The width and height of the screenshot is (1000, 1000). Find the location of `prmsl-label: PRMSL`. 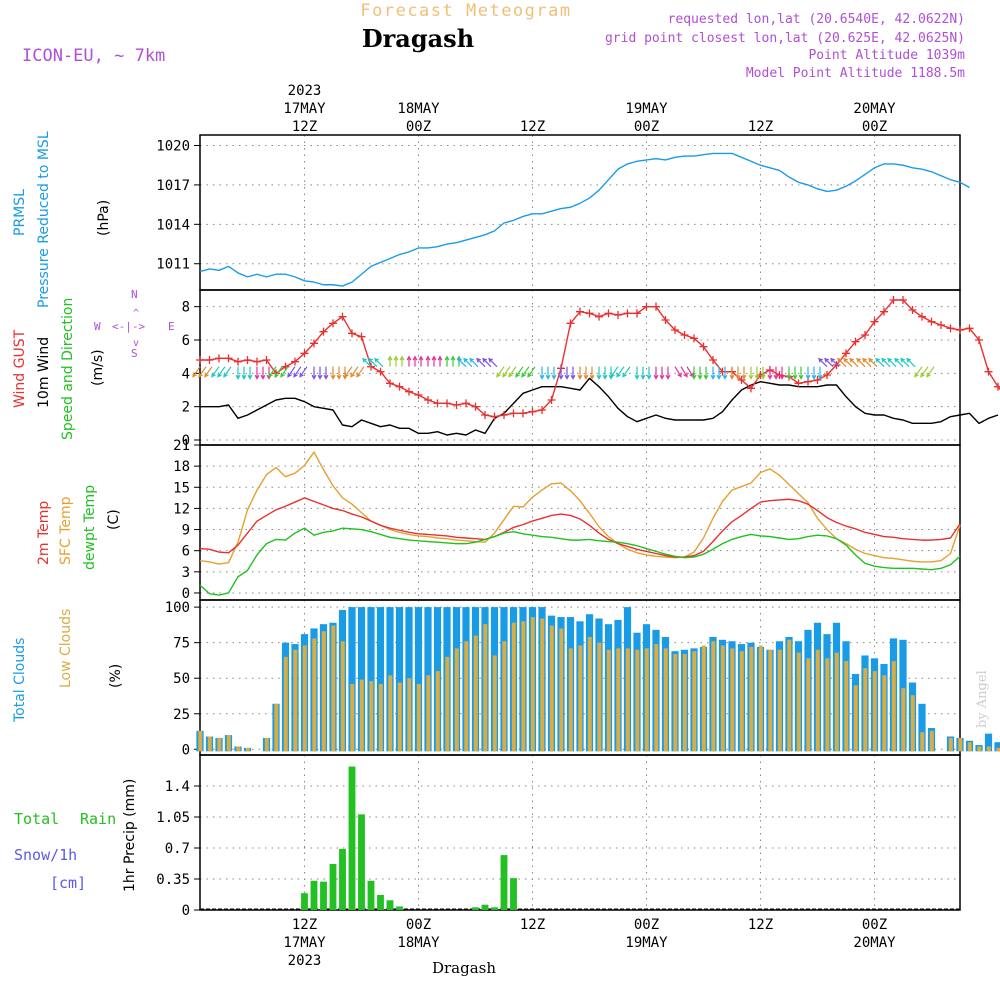

prmsl-label: PRMSL is located at coordinates (20, 212).